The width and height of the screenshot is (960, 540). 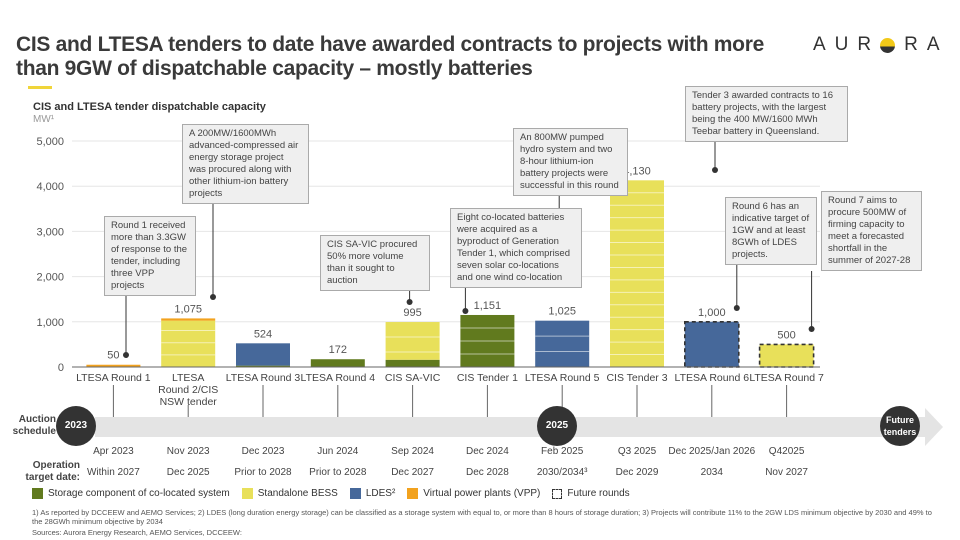 I want to click on x-tick-label: NSW tender, so click(x=189, y=402).